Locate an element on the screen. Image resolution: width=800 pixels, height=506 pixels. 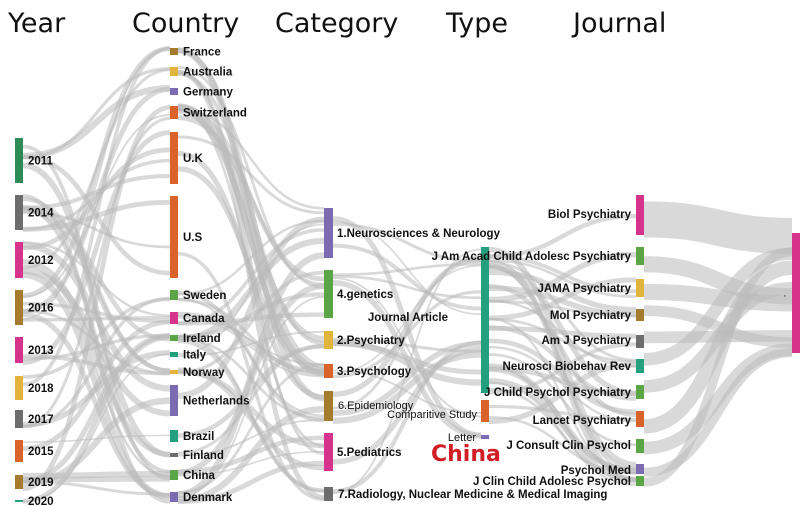
header-category: Category is located at coordinates (336, 23).